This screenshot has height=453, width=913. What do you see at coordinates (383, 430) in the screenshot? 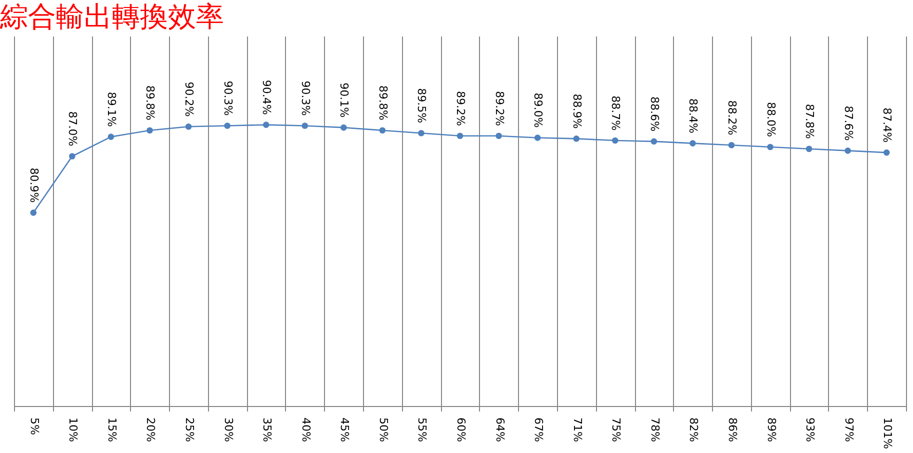
I see `x-tick-label: 50%` at bounding box center [383, 430].